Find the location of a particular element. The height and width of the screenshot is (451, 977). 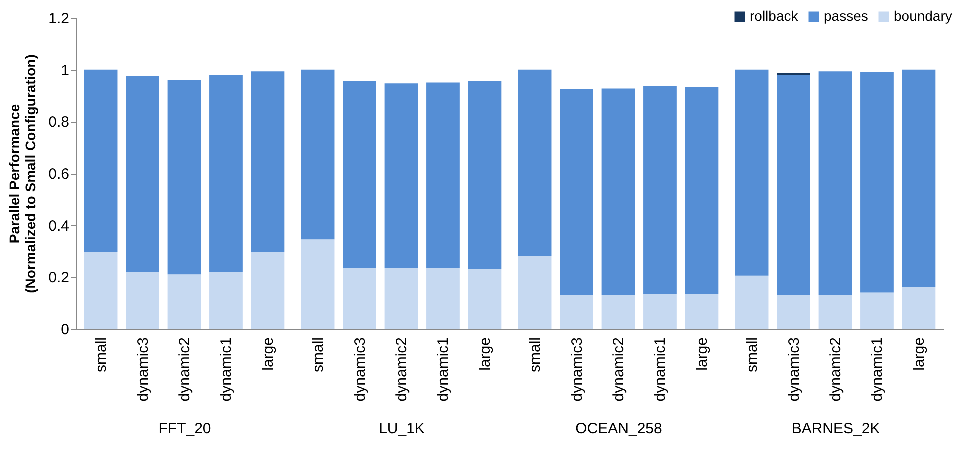

y-tick-label: 1 is located at coordinates (65, 71).